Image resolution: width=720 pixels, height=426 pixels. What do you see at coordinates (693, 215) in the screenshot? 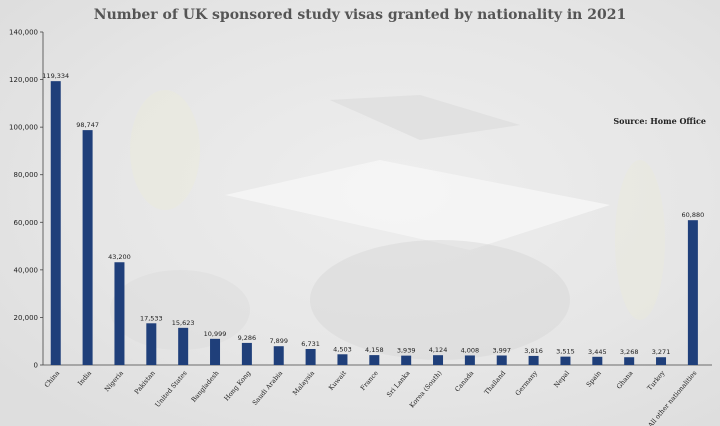
I see `bar-value-label: 60,880` at bounding box center [693, 215].